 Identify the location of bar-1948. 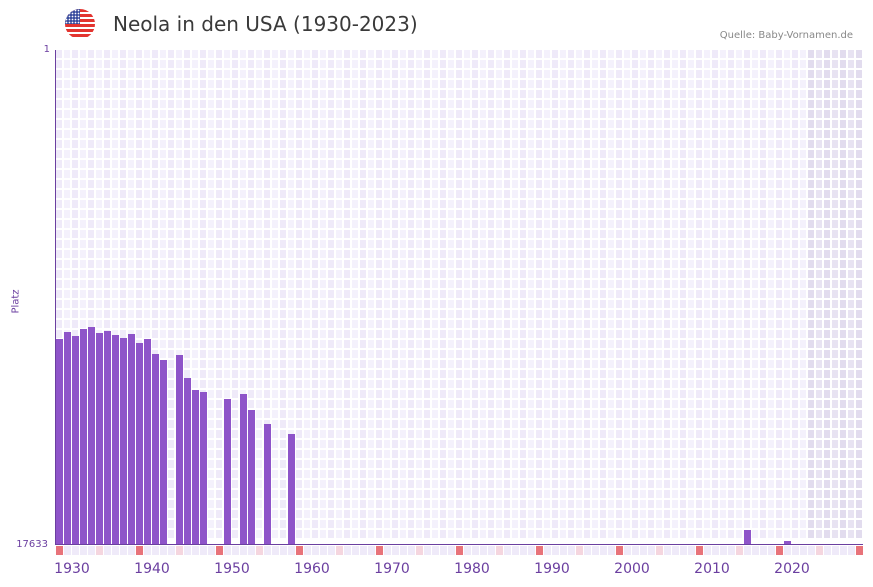
(203, 468).